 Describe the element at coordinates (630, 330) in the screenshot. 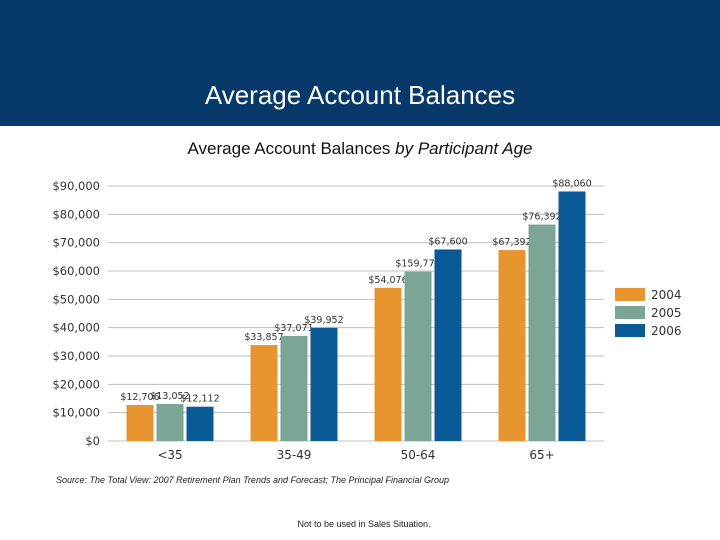

I see `legend-swatch-2006` at that location.